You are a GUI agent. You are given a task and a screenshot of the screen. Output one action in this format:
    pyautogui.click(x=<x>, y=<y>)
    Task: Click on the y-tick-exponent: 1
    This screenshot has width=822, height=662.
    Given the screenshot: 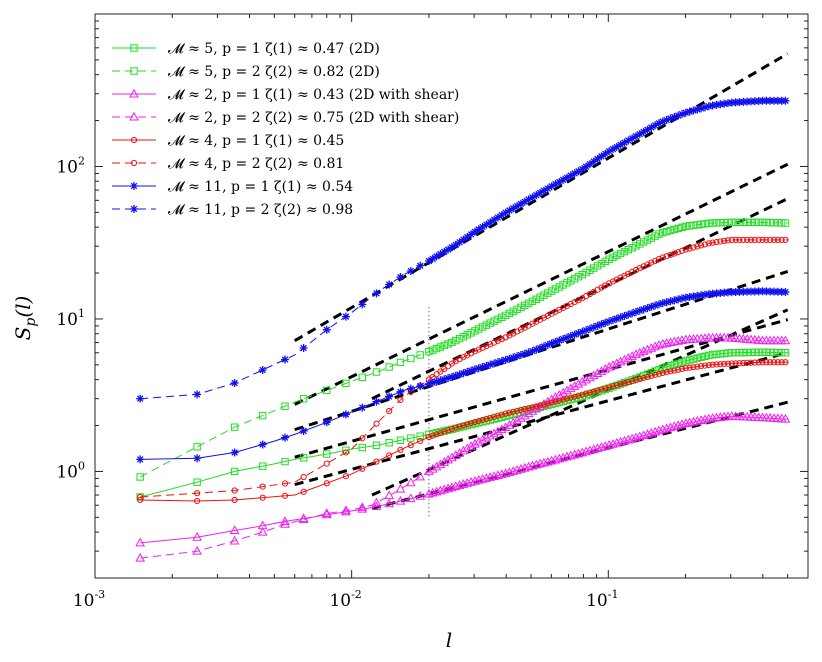 What is the action you would take?
    pyautogui.click(x=81, y=313)
    